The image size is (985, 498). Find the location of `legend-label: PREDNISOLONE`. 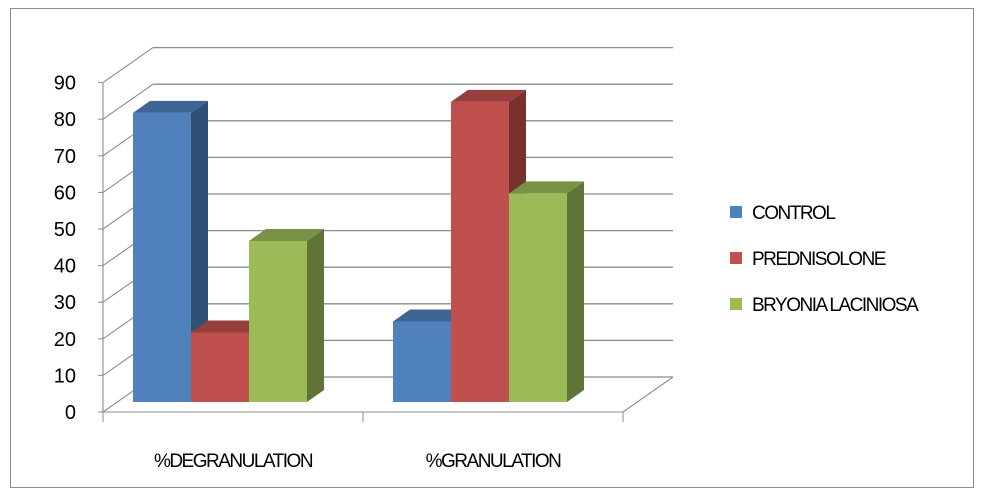

legend-label: PREDNISOLONE is located at coordinates (819, 259).